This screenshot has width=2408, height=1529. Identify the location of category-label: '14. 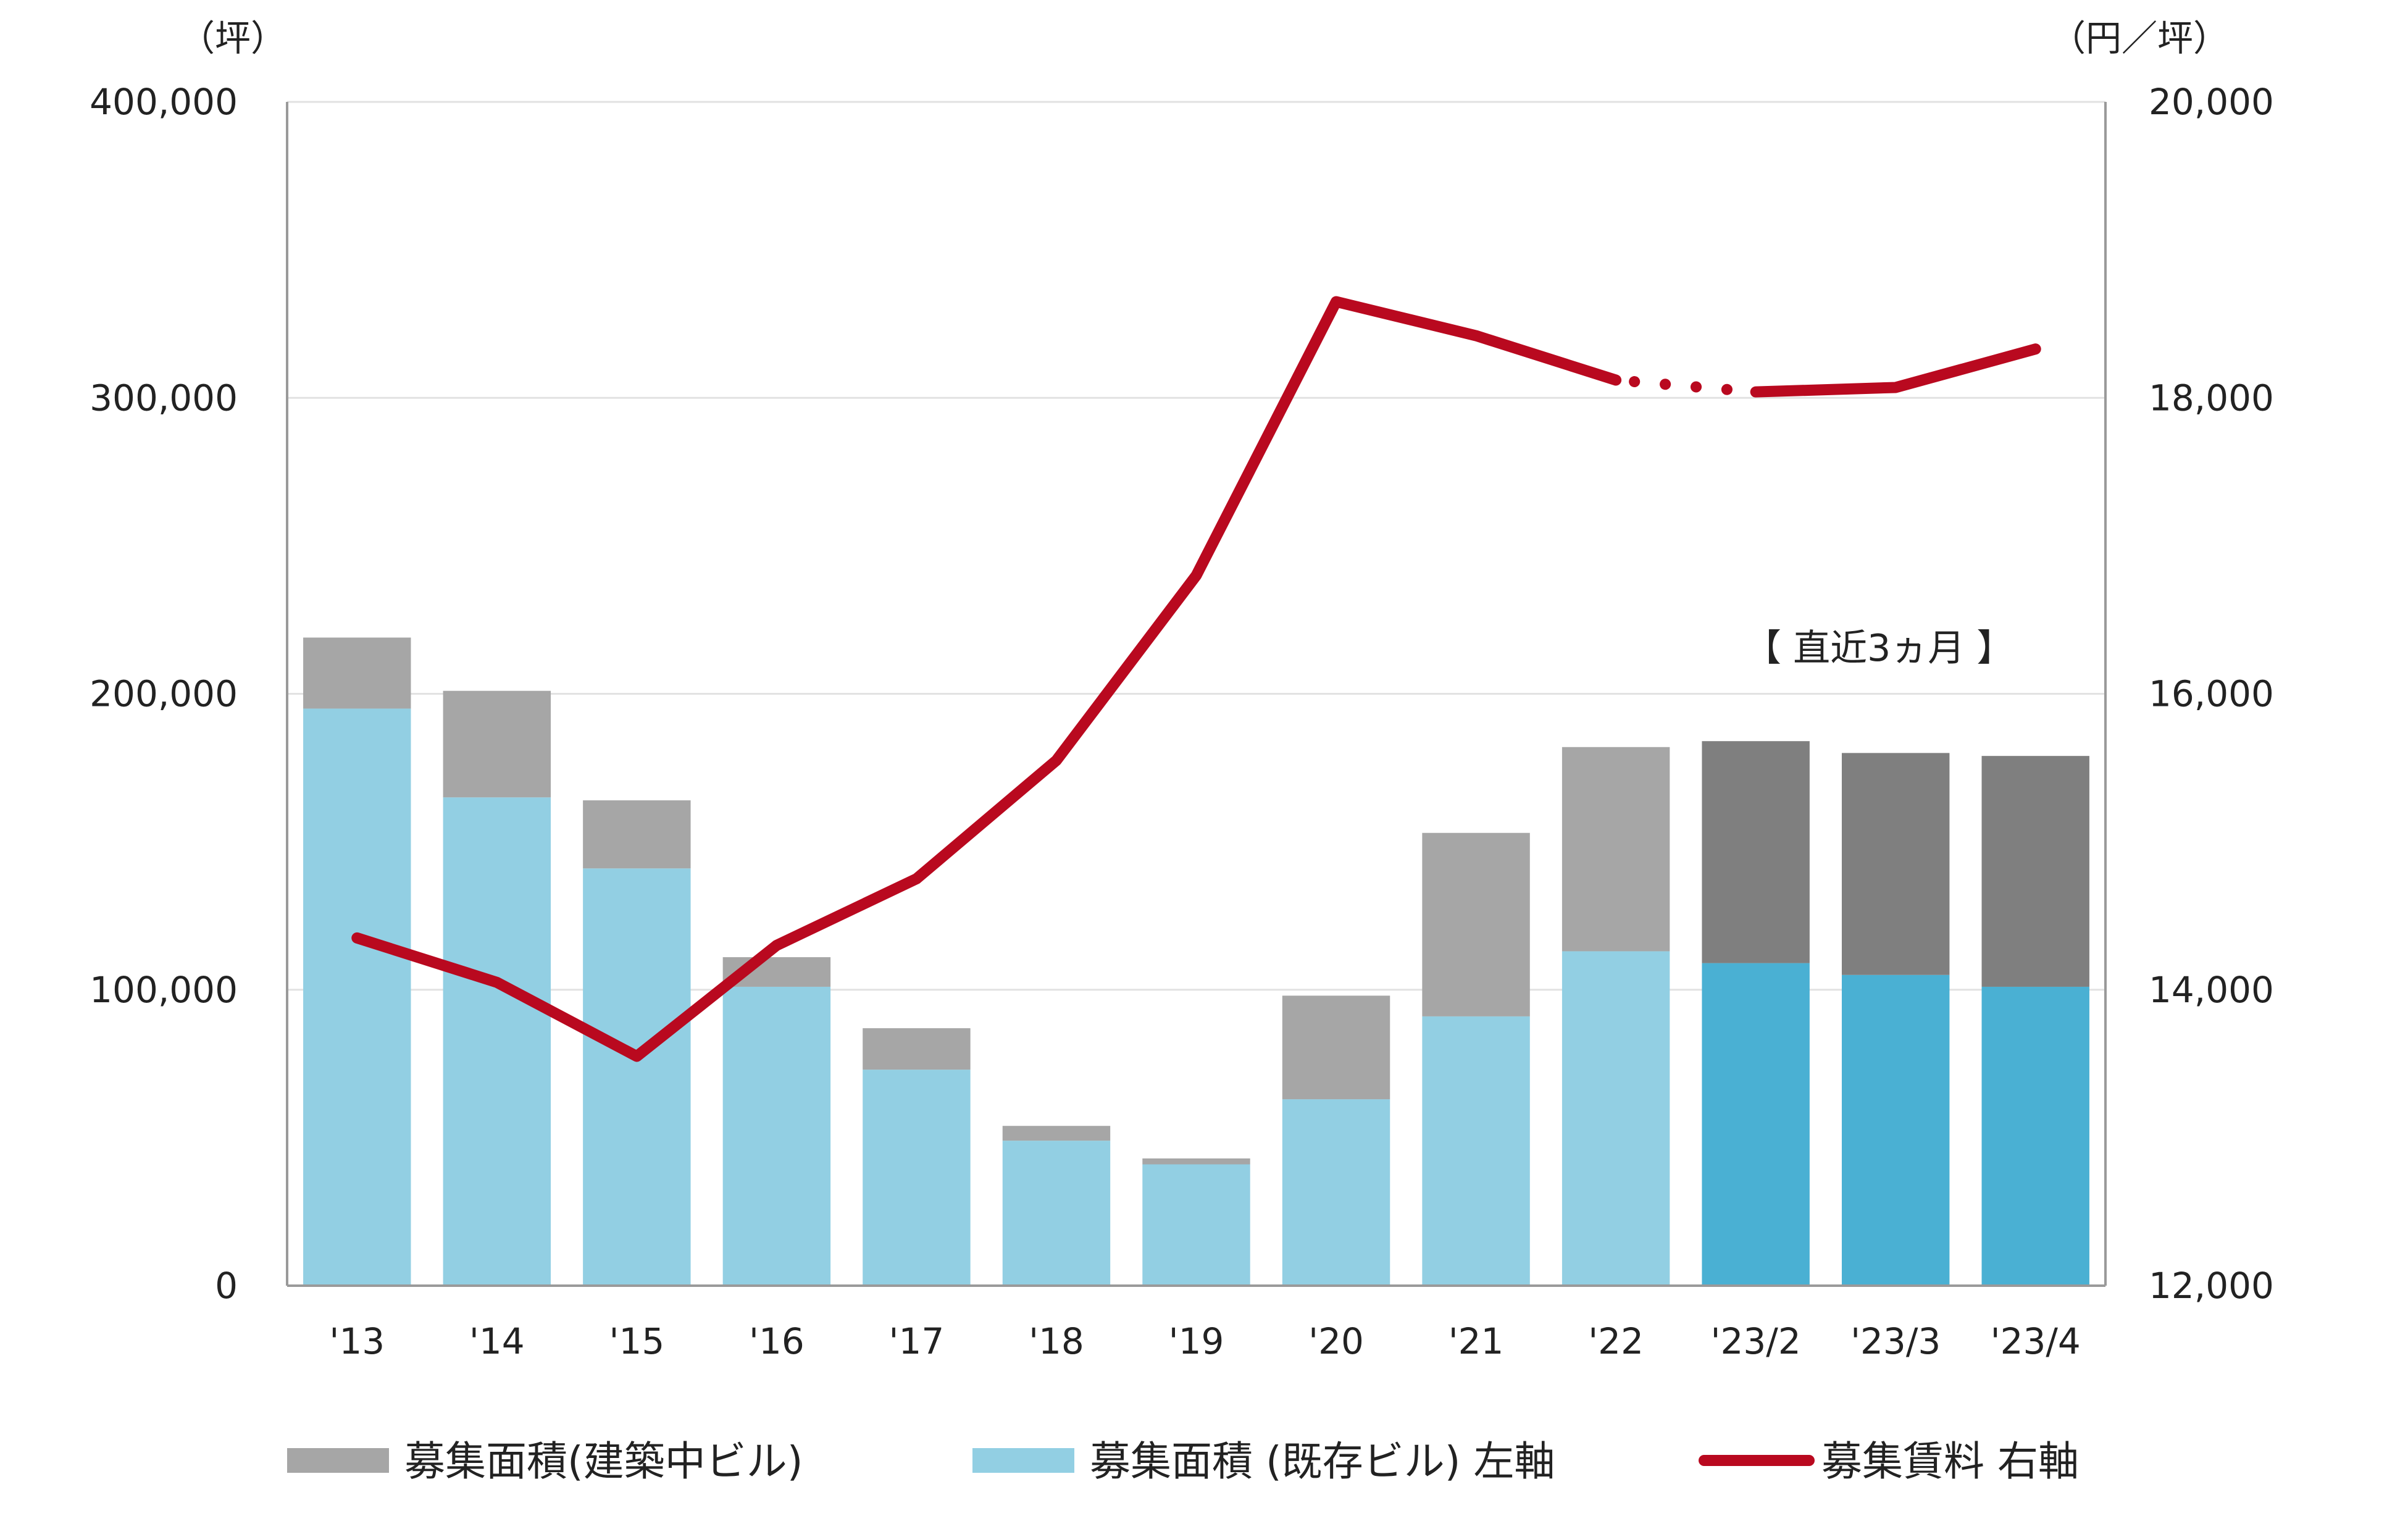
(497, 1341).